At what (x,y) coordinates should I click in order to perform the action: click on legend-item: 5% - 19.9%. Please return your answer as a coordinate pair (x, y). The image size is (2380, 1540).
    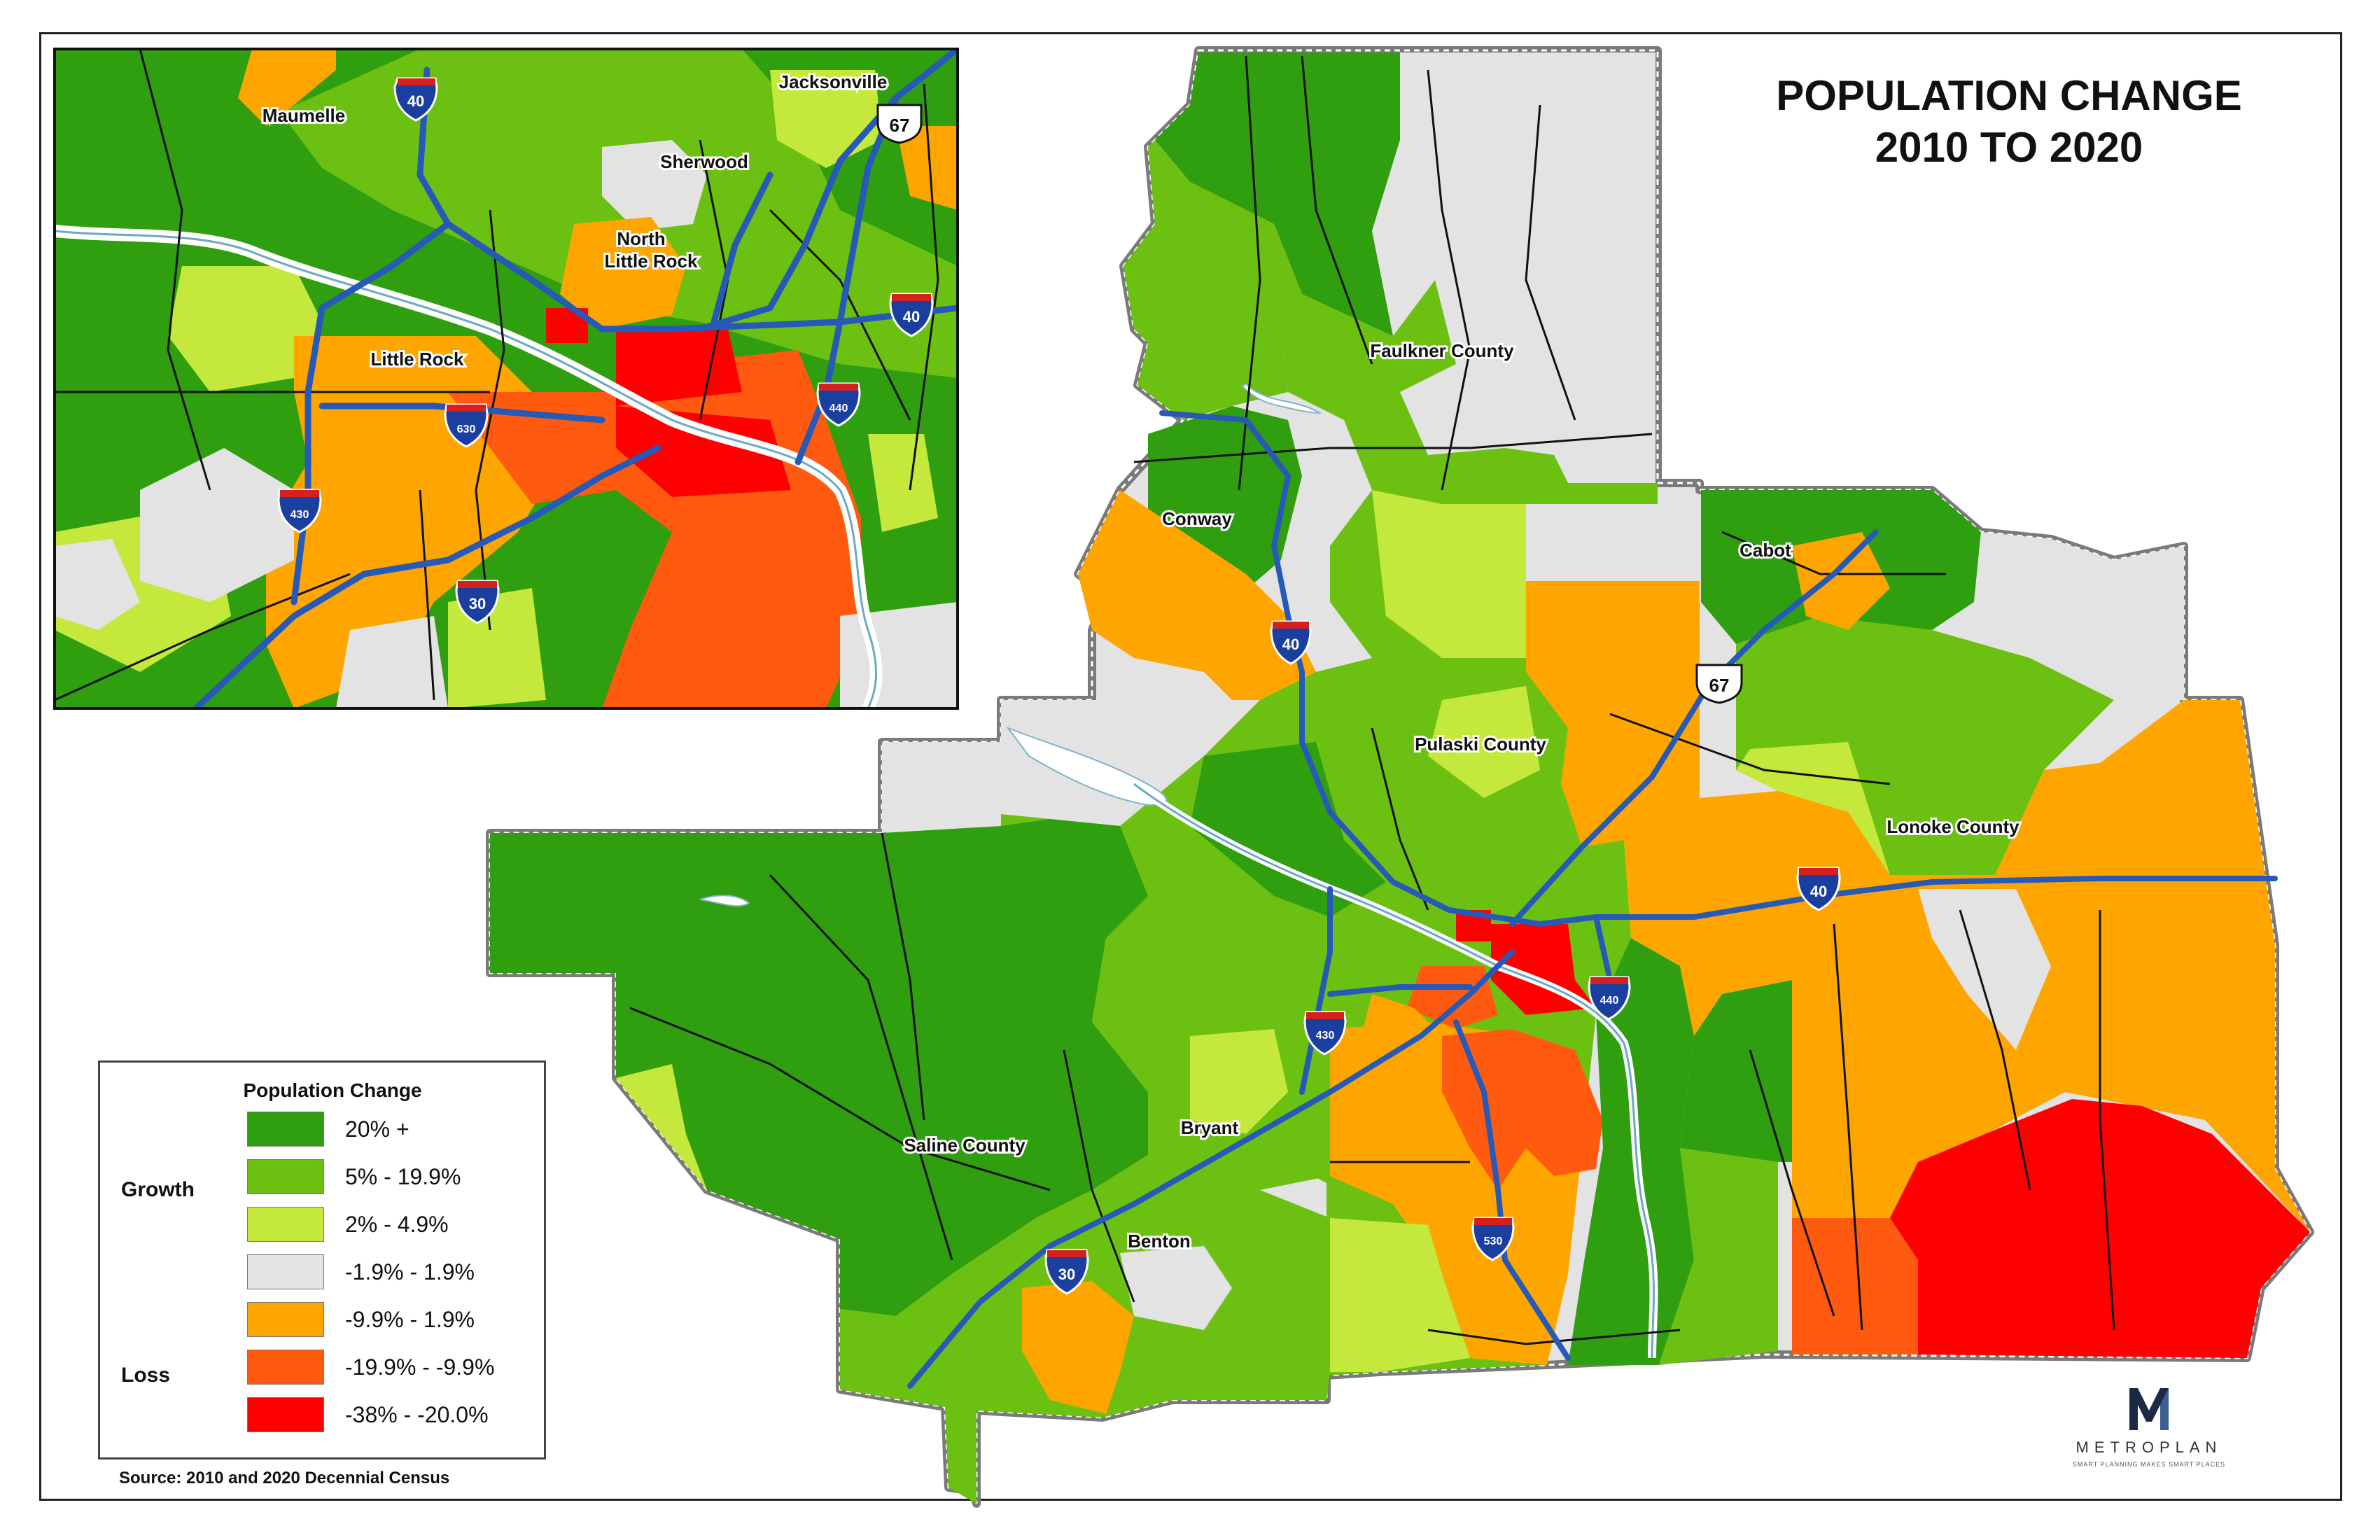
    Looking at the image, I should click on (354, 1177).